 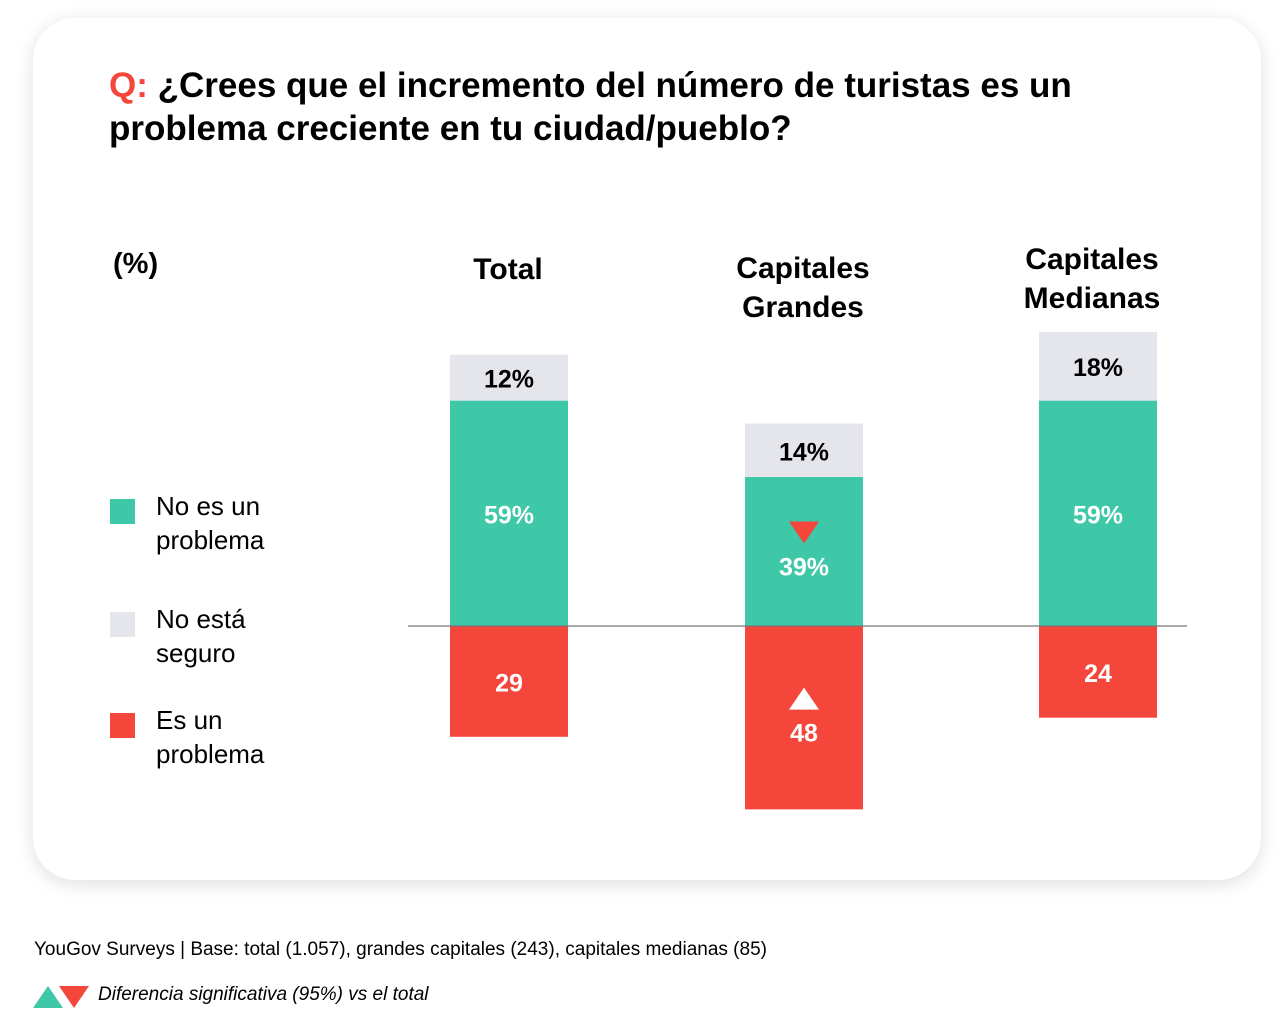 I want to click on legend-label: No está seguro, so click(x=201, y=636).